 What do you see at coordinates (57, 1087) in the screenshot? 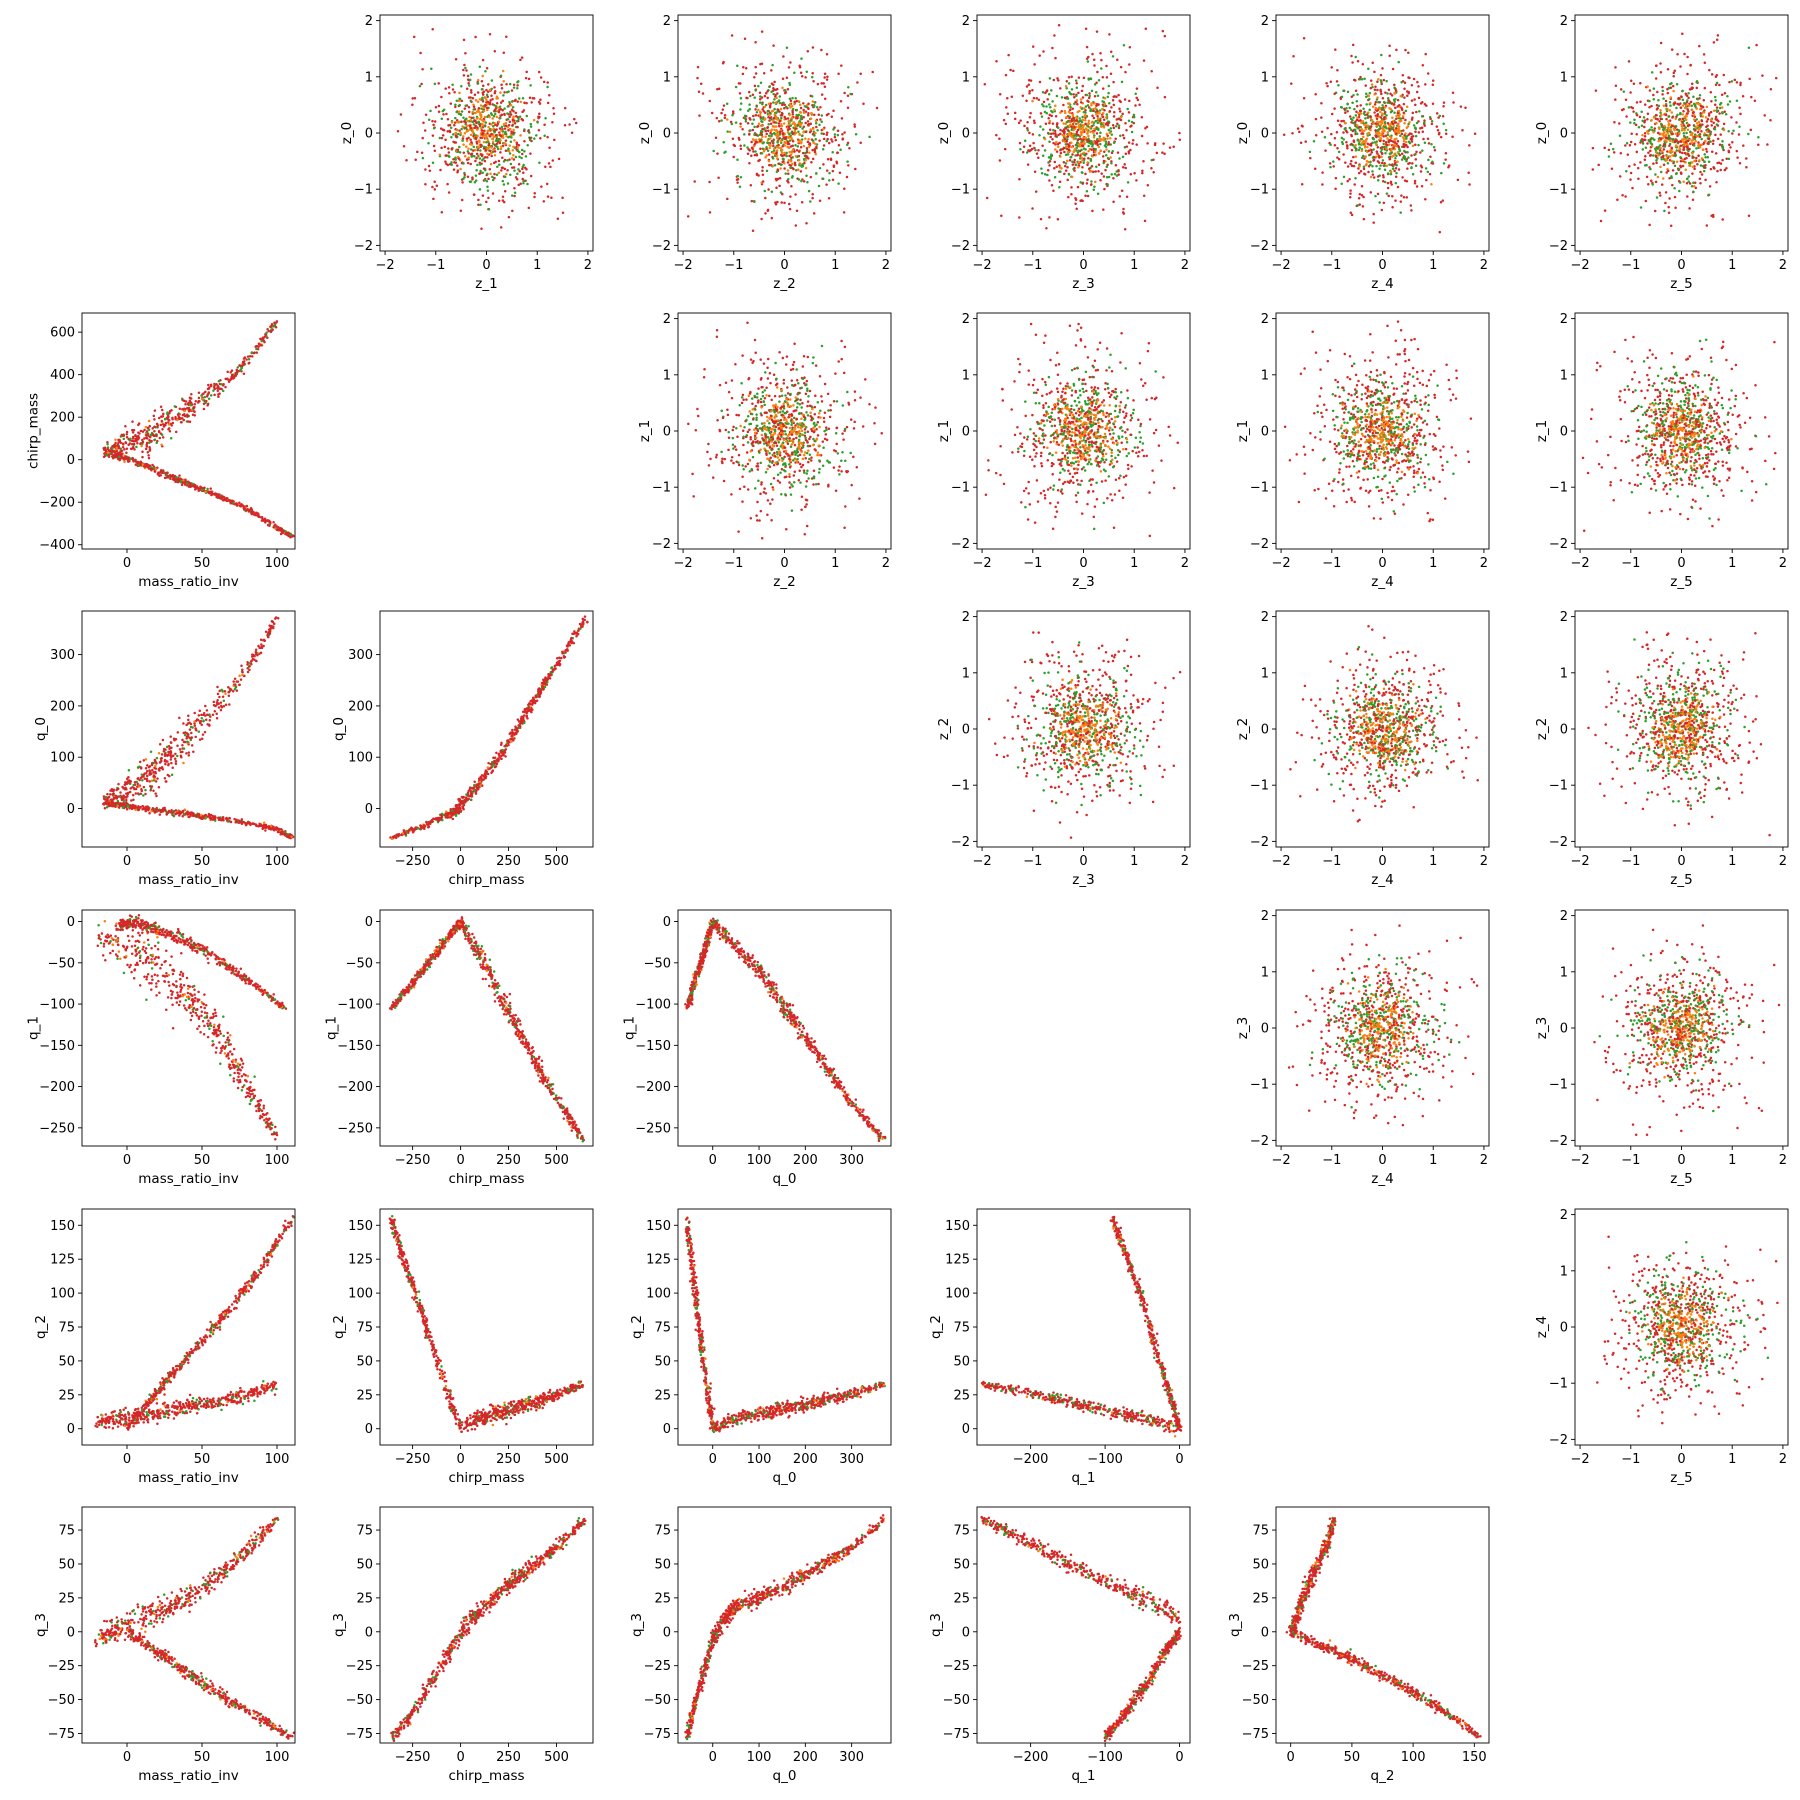
I see `y-tick-label: −200` at bounding box center [57, 1087].